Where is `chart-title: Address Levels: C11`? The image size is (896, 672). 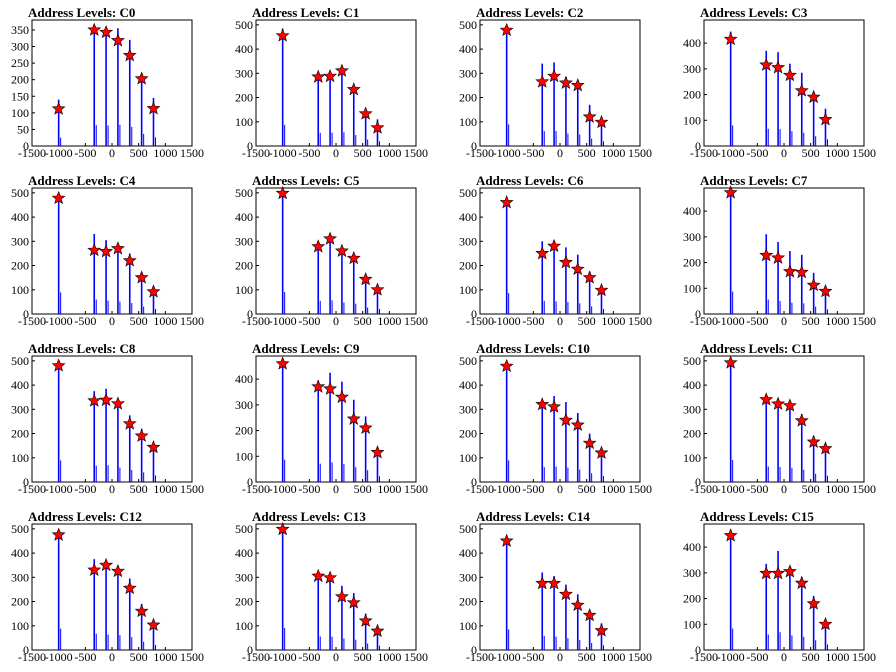
chart-title: Address Levels: C11 is located at coordinates (756, 348).